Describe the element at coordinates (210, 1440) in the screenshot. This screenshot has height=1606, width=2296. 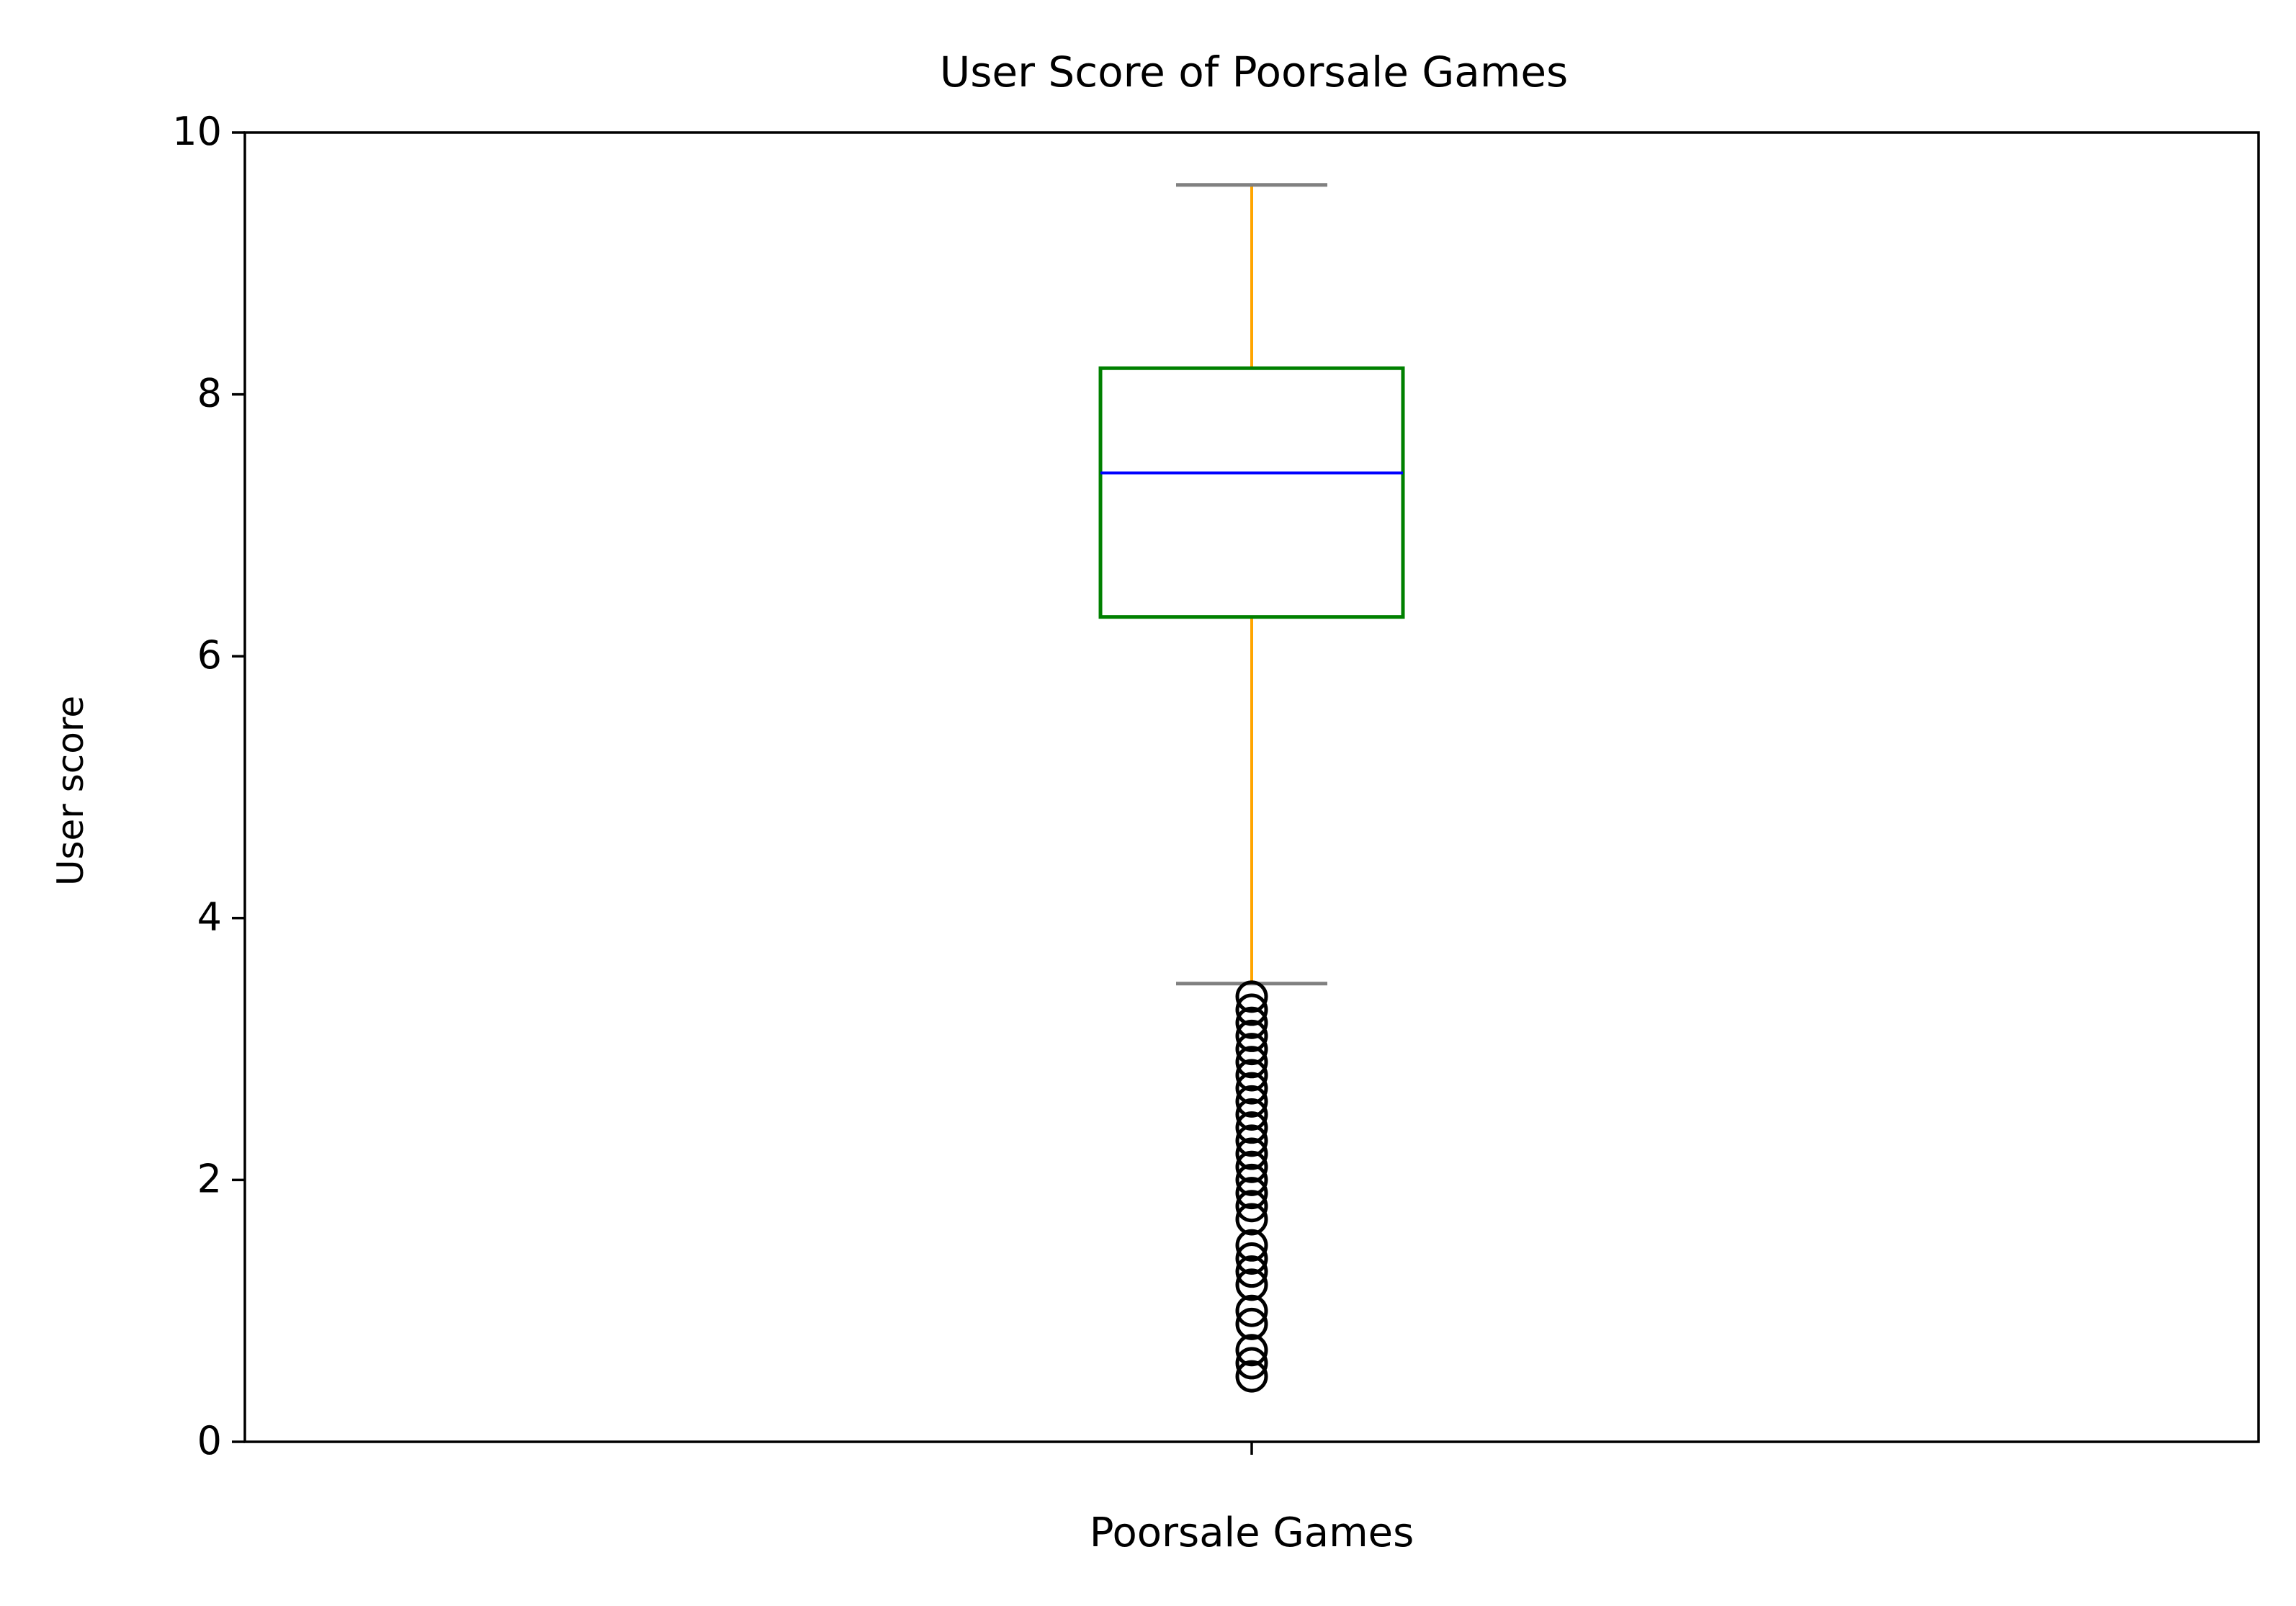
I see `y-tick-label-0: 0` at that location.